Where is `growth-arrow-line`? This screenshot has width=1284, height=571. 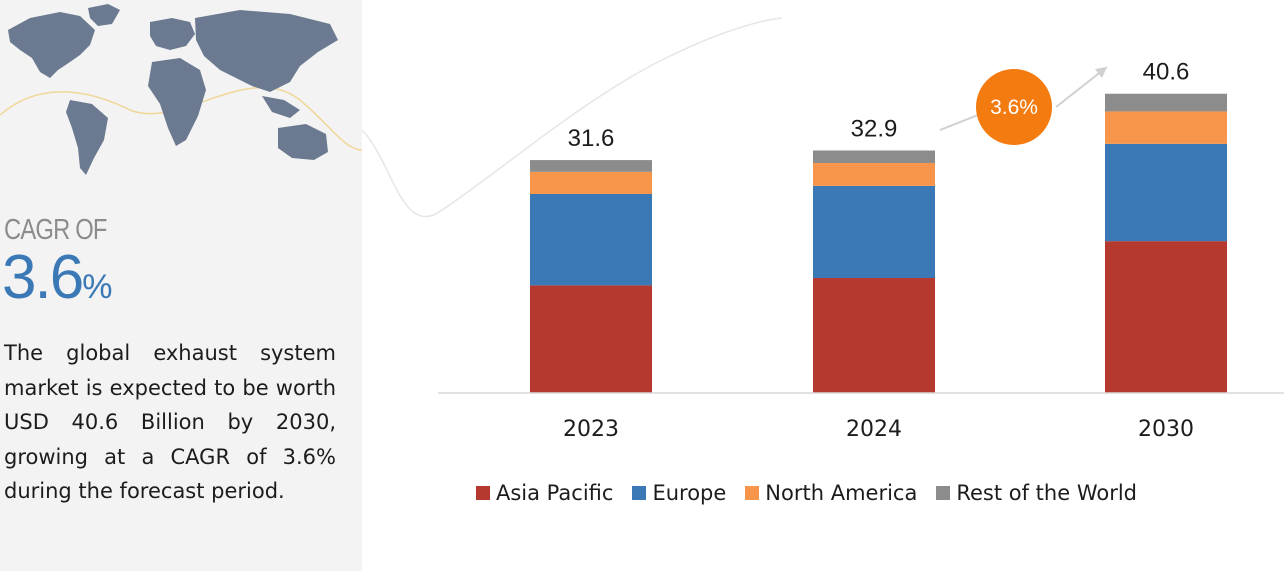
growth-arrow-line is located at coordinates (1081, 87).